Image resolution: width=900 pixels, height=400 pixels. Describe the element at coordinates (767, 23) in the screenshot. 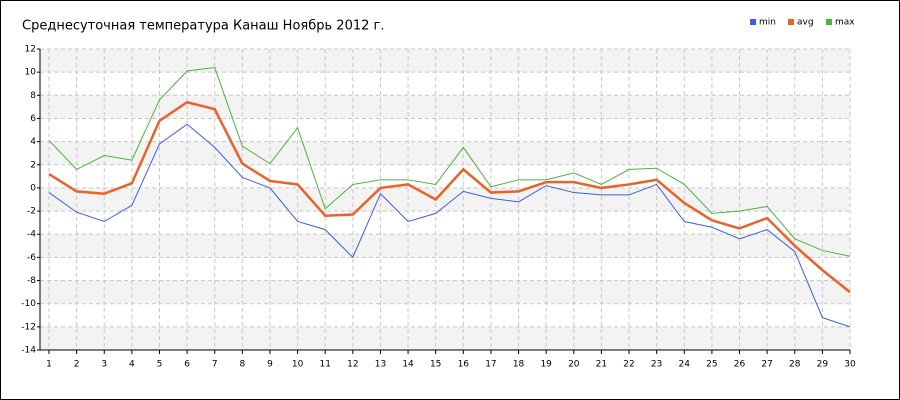

I see `legend-label: min` at that location.